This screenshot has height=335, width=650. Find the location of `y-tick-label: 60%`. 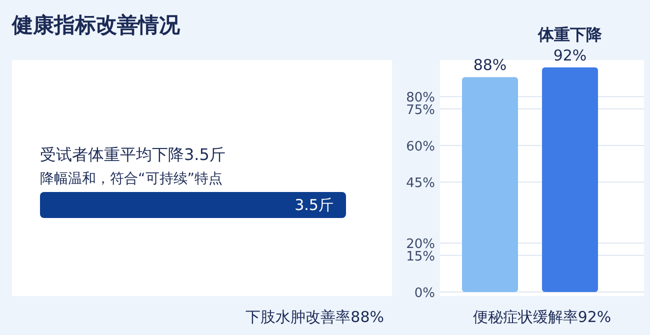

y-tick-label: 60% is located at coordinates (420, 146).